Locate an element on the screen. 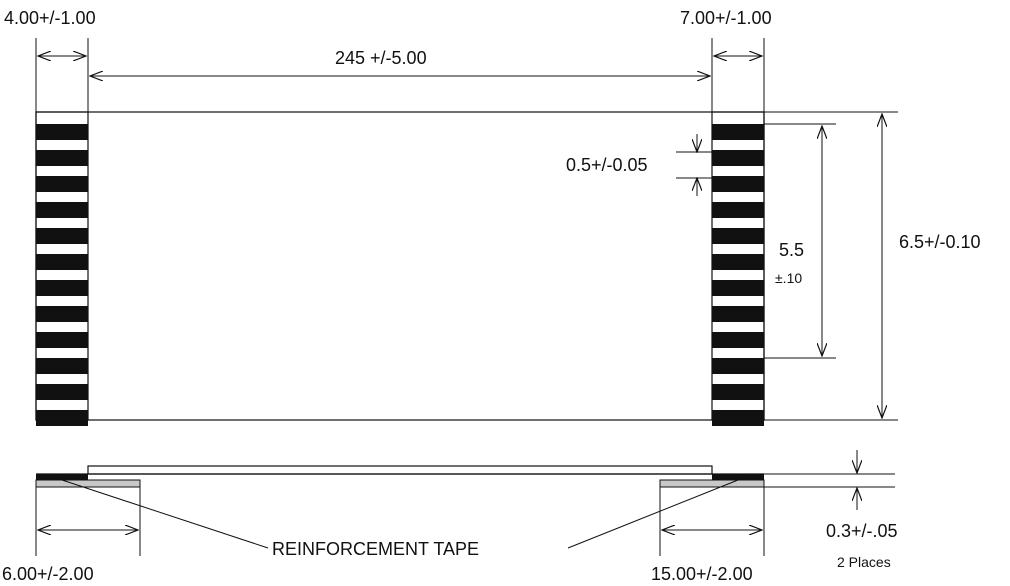 The image size is (1010, 586). dim-pitch: 0.5+/-0.05 is located at coordinates (639, 165).